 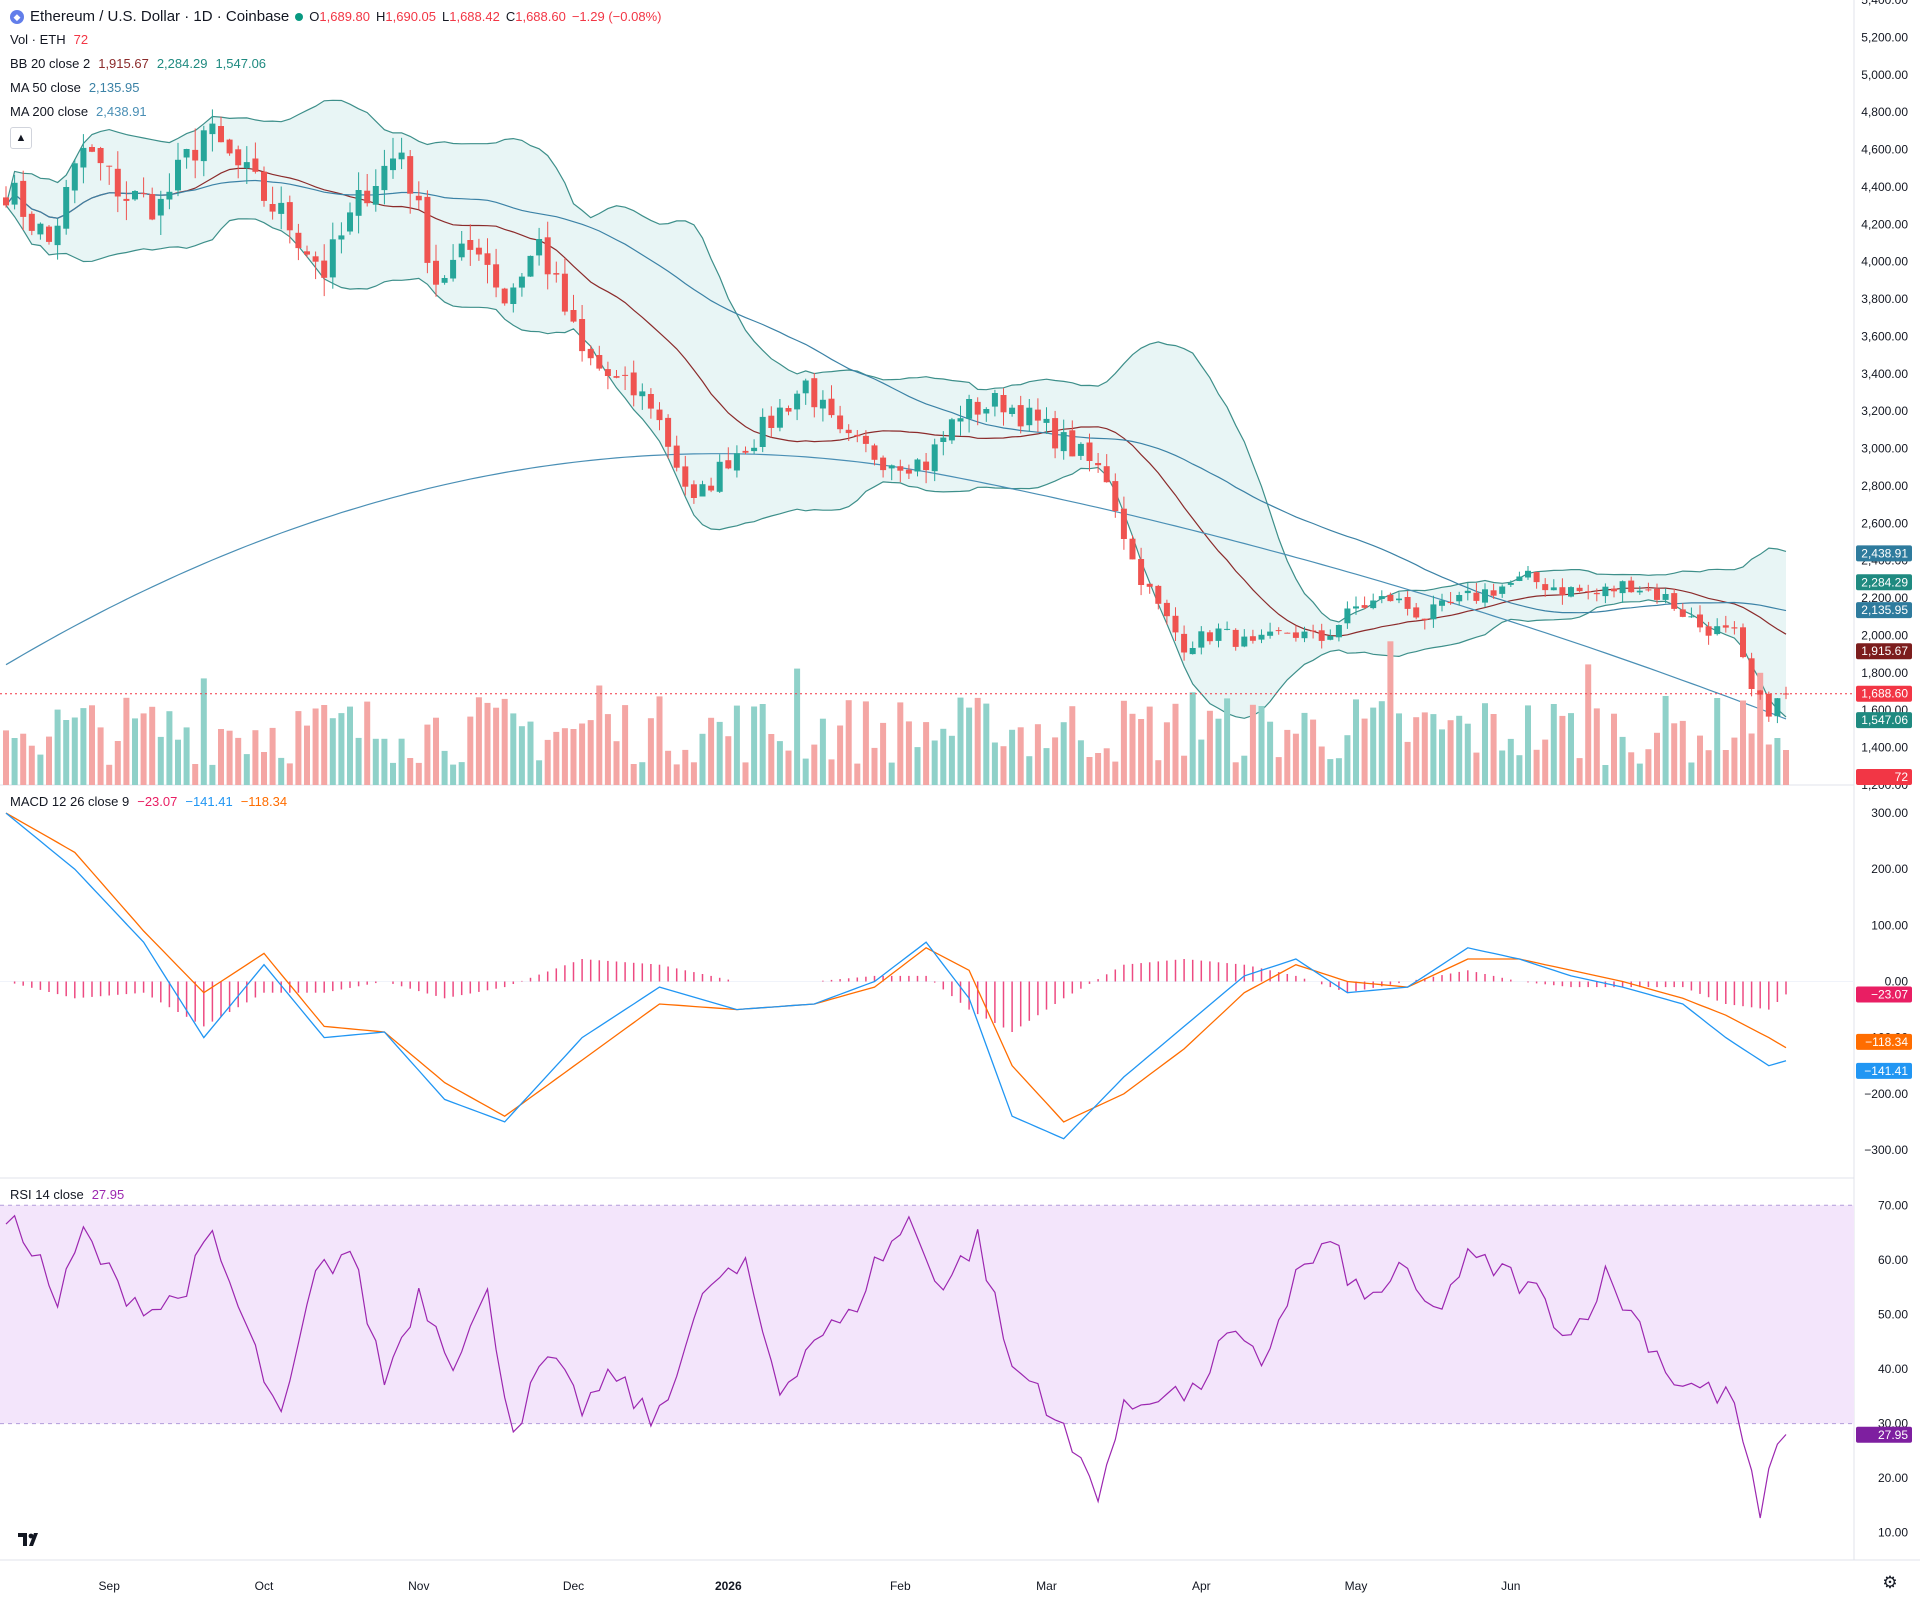 What do you see at coordinates (1886, 1042) in the screenshot?
I see `macd-badge: −118.34` at bounding box center [1886, 1042].